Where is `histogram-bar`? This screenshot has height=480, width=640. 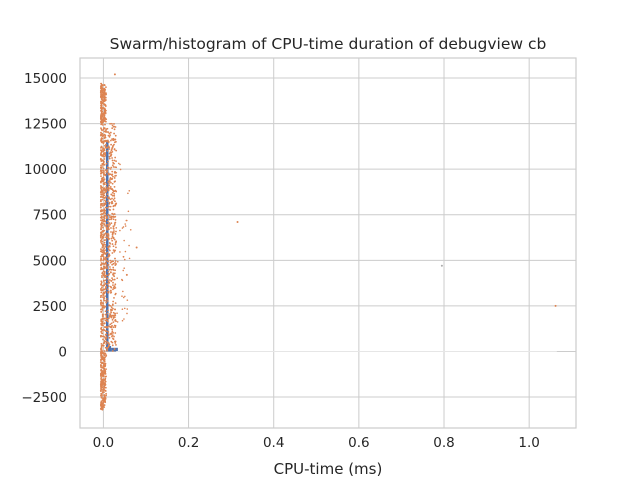
histogram-bar is located at coordinates (110, 348).